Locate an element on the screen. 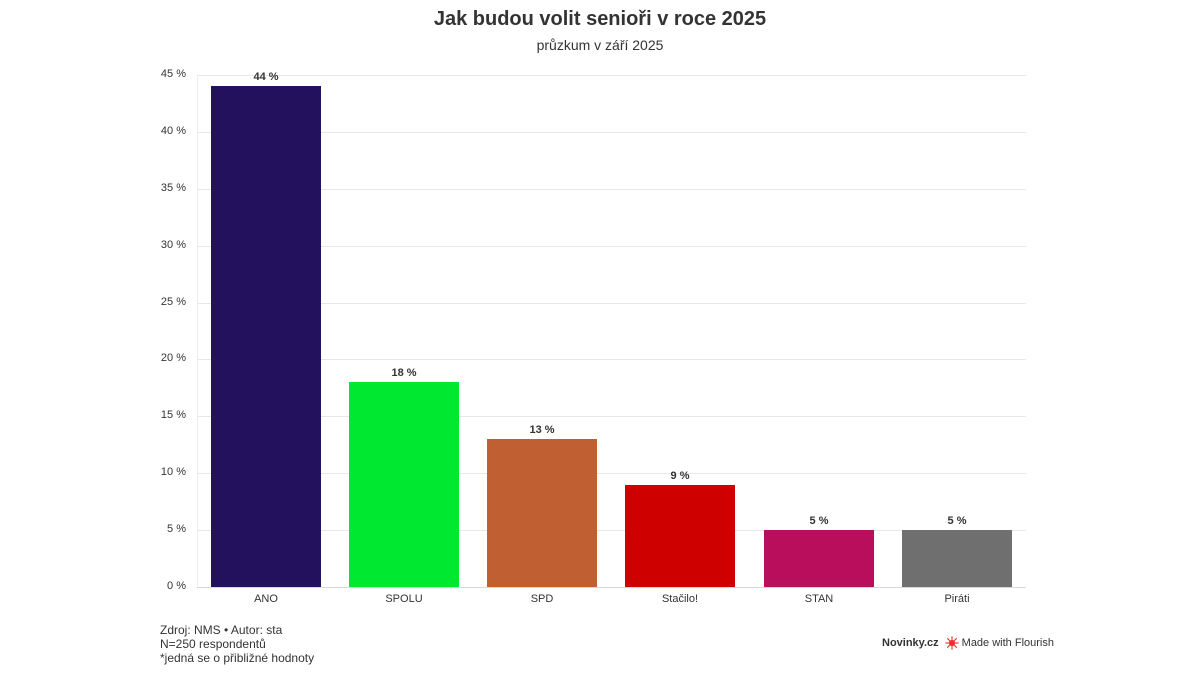 The width and height of the screenshot is (1200, 675). y-tick-label: 35 % is located at coordinates (173, 187).